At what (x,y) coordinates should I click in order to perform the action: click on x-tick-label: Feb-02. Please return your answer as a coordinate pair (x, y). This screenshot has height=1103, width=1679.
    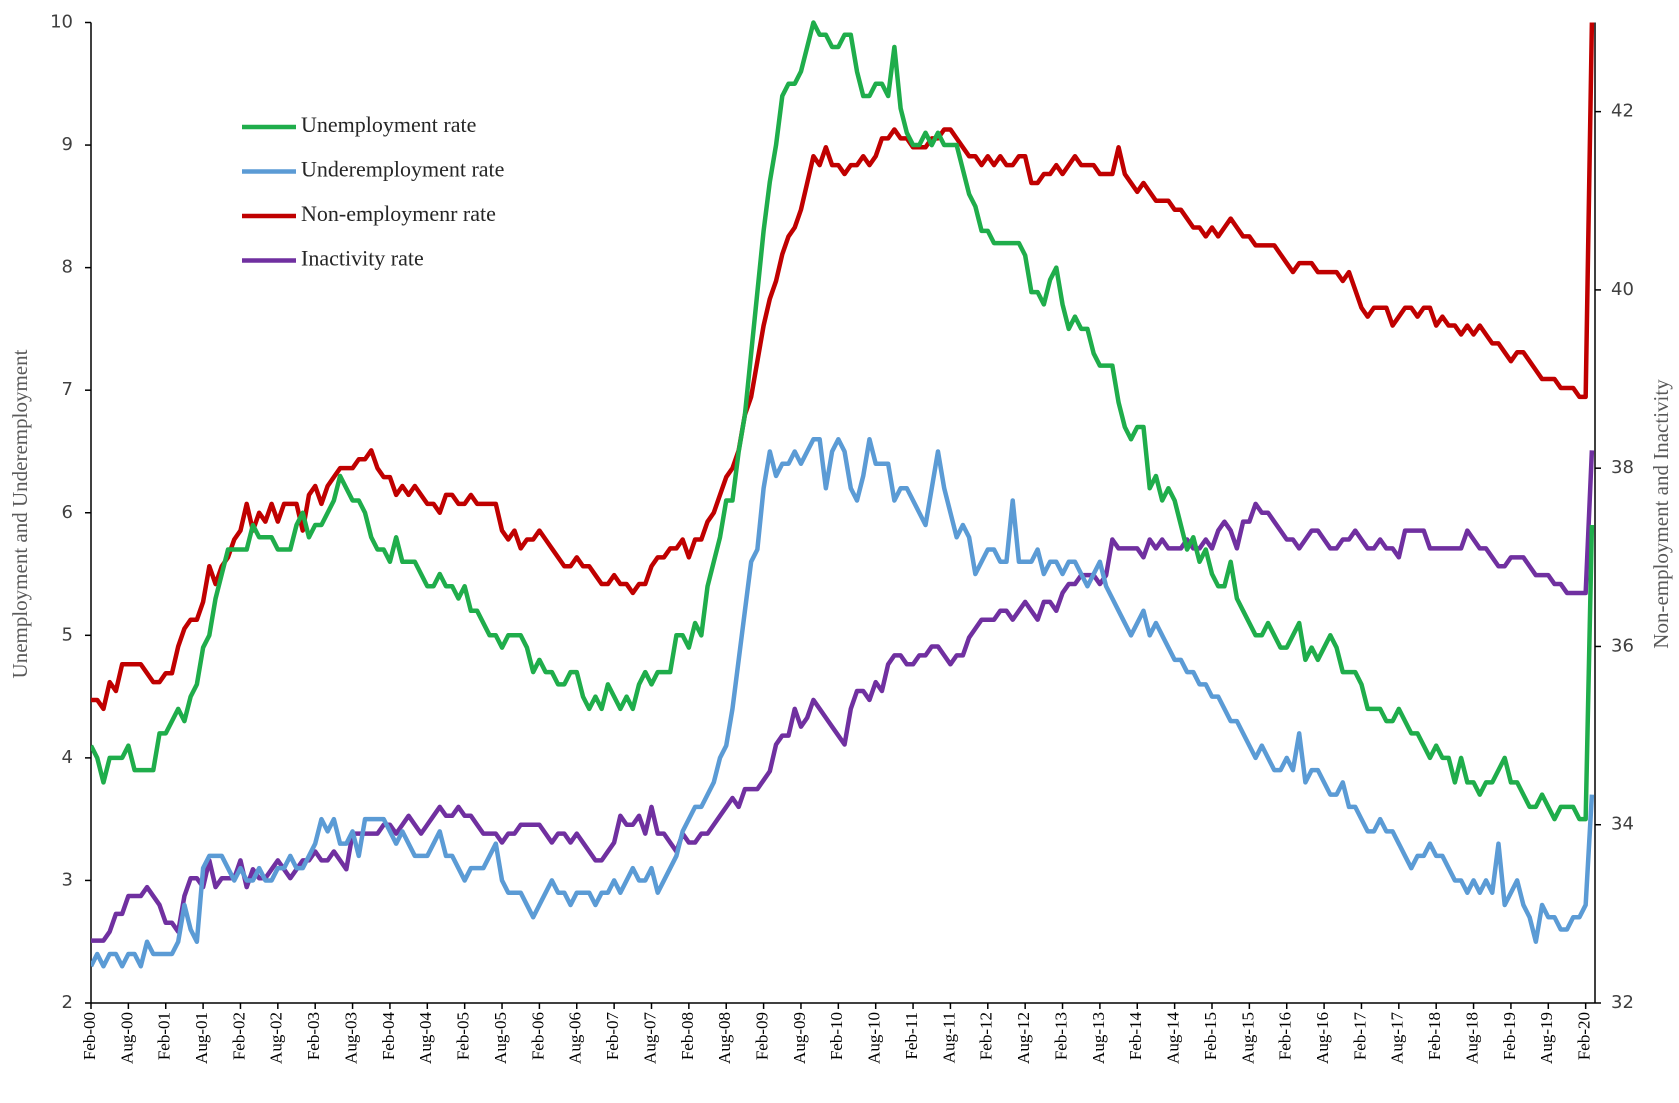
    Looking at the image, I should click on (238, 1036).